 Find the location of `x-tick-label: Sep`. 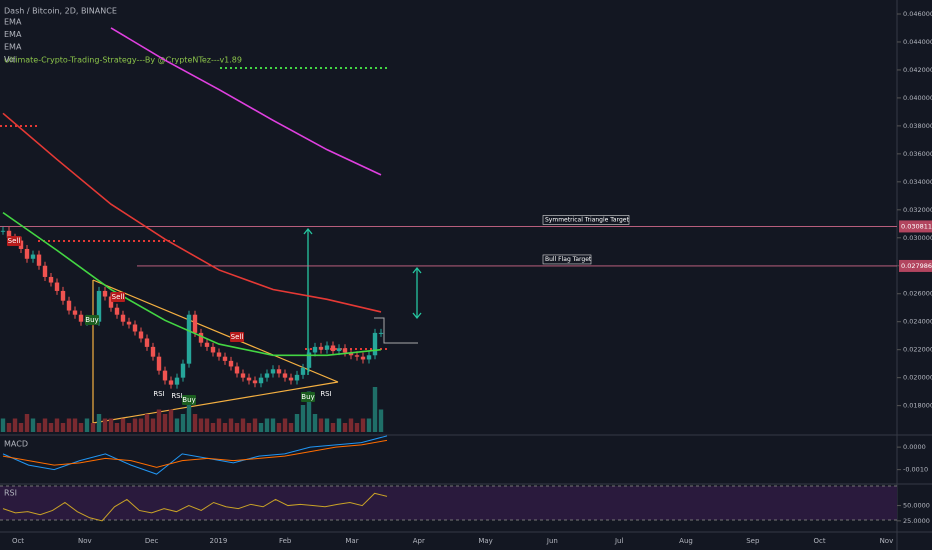

x-tick-label: Sep is located at coordinates (753, 541).